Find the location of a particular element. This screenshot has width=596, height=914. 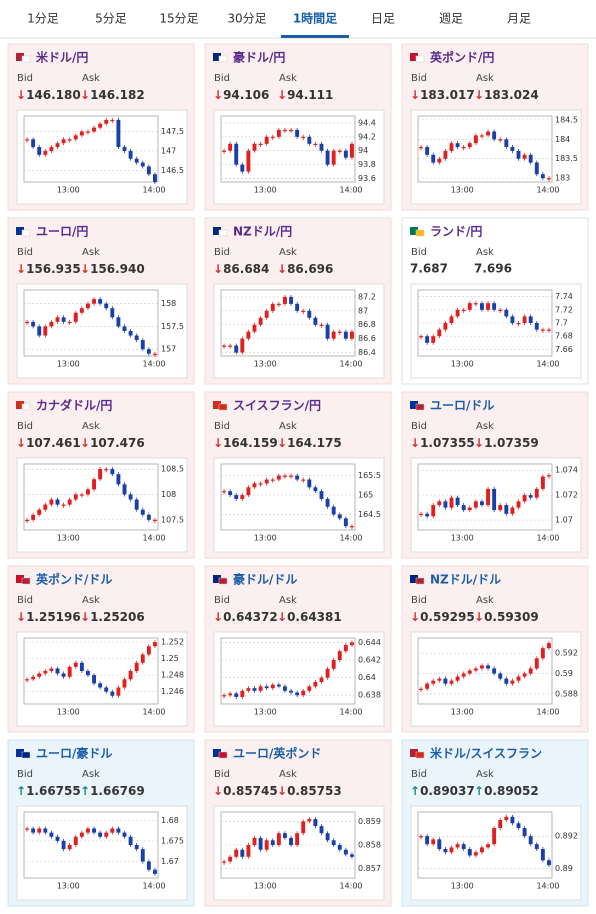

ask-value: ↓0.85753 is located at coordinates (309, 791).